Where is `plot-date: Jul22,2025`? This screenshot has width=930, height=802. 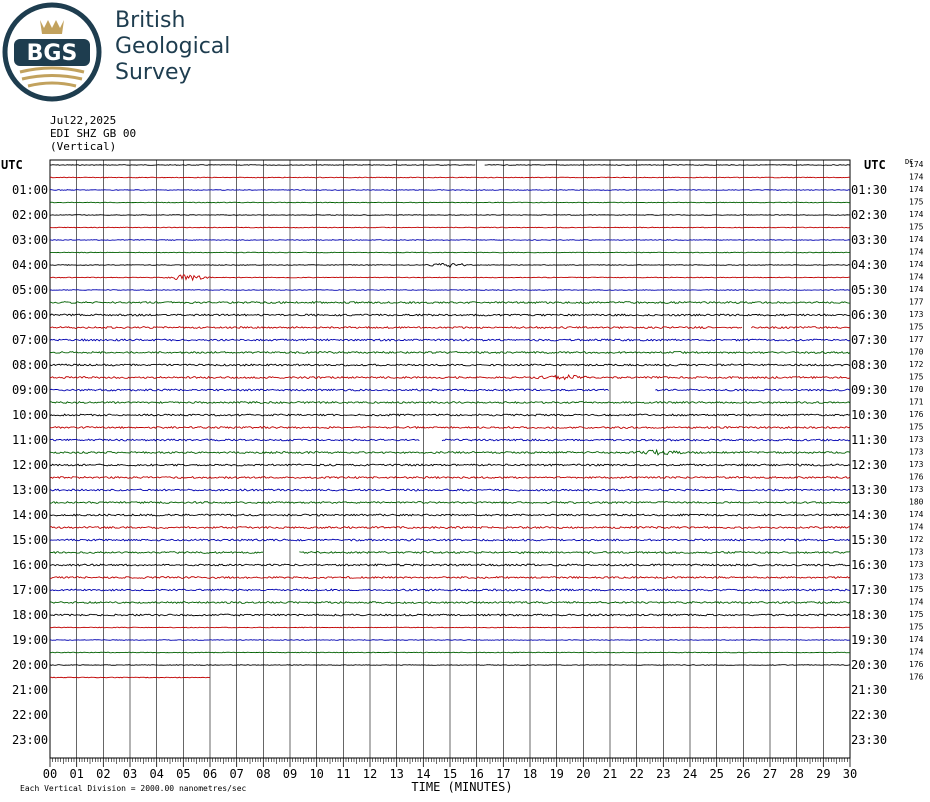 plot-date: Jul22,2025 is located at coordinates (83, 120).